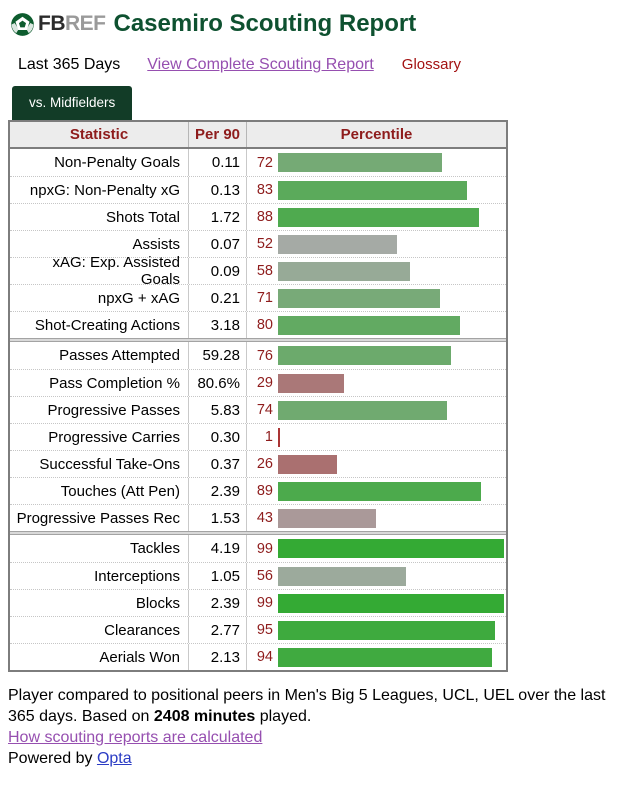  What do you see at coordinates (218, 518) in the screenshot?
I see `per90-value: 1.53` at bounding box center [218, 518].